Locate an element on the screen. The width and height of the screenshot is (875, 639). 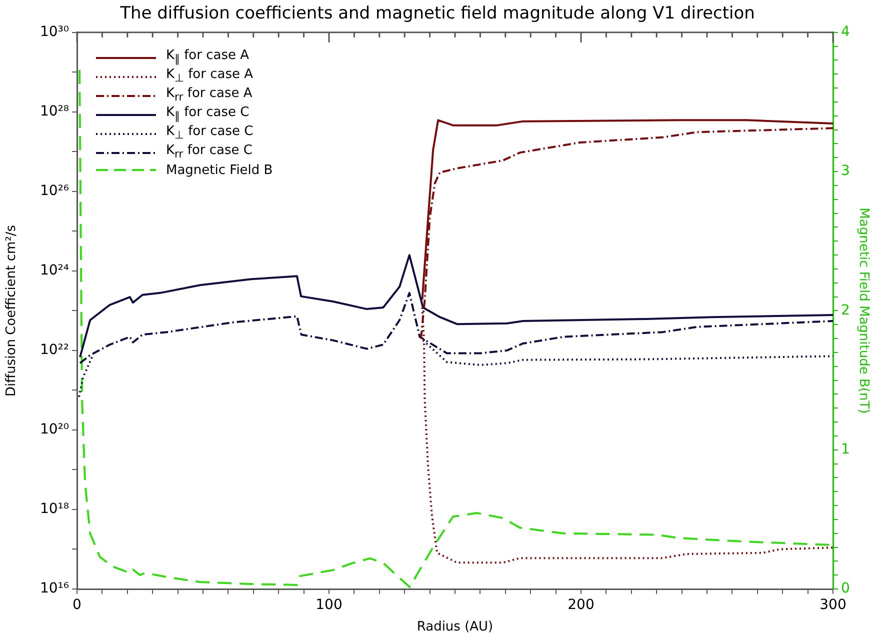
legend-label: K$_{⊥}$ for case C is located at coordinates (210, 134).